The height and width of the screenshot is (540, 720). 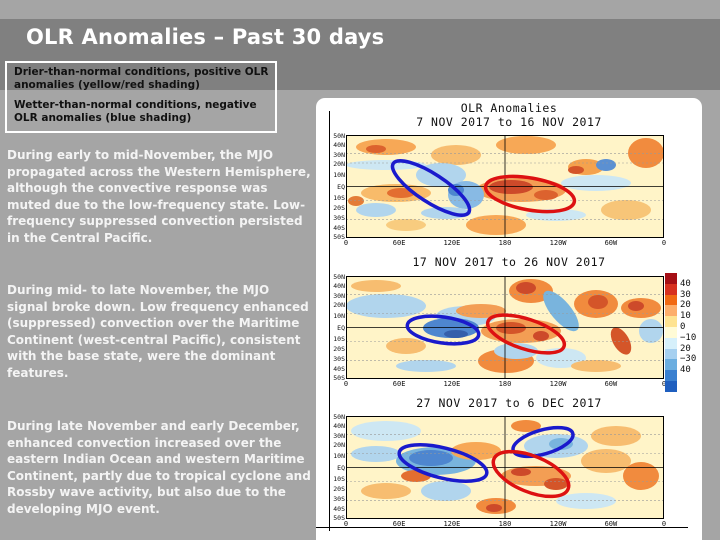 What do you see at coordinates (692, 327) in the screenshot?
I see `colorbar-labels: 40 30 20 10 0 −10 20 −30 40` at bounding box center [692, 327].